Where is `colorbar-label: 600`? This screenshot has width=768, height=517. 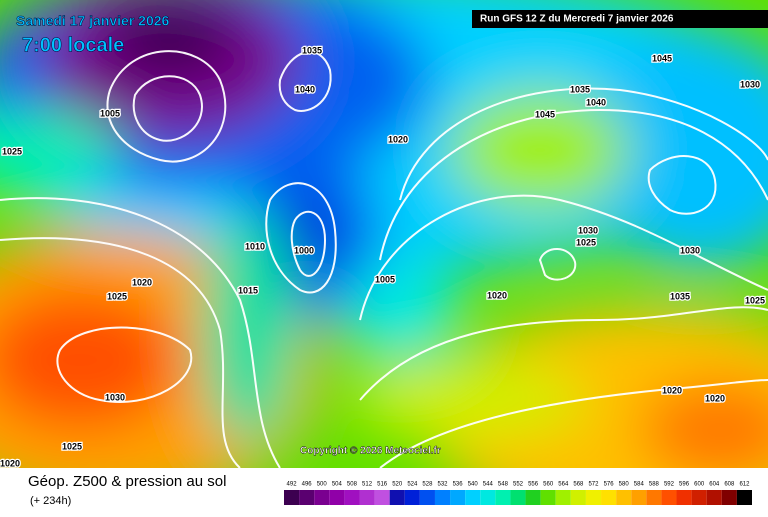
colorbar-label: 600 is located at coordinates (699, 485).